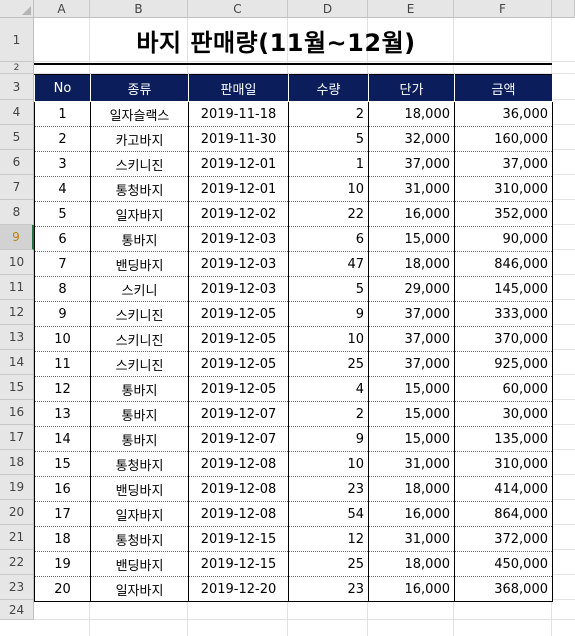 This screenshot has width=575, height=636. Describe the element at coordinates (62, 264) in the screenshot. I see `no-cell: 7` at that location.